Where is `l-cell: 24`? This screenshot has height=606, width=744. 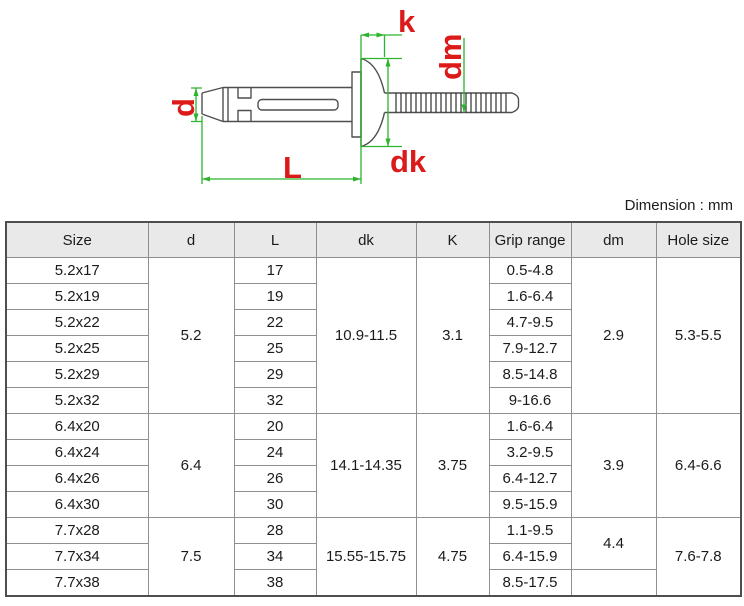 l-cell: 24 is located at coordinates (275, 452).